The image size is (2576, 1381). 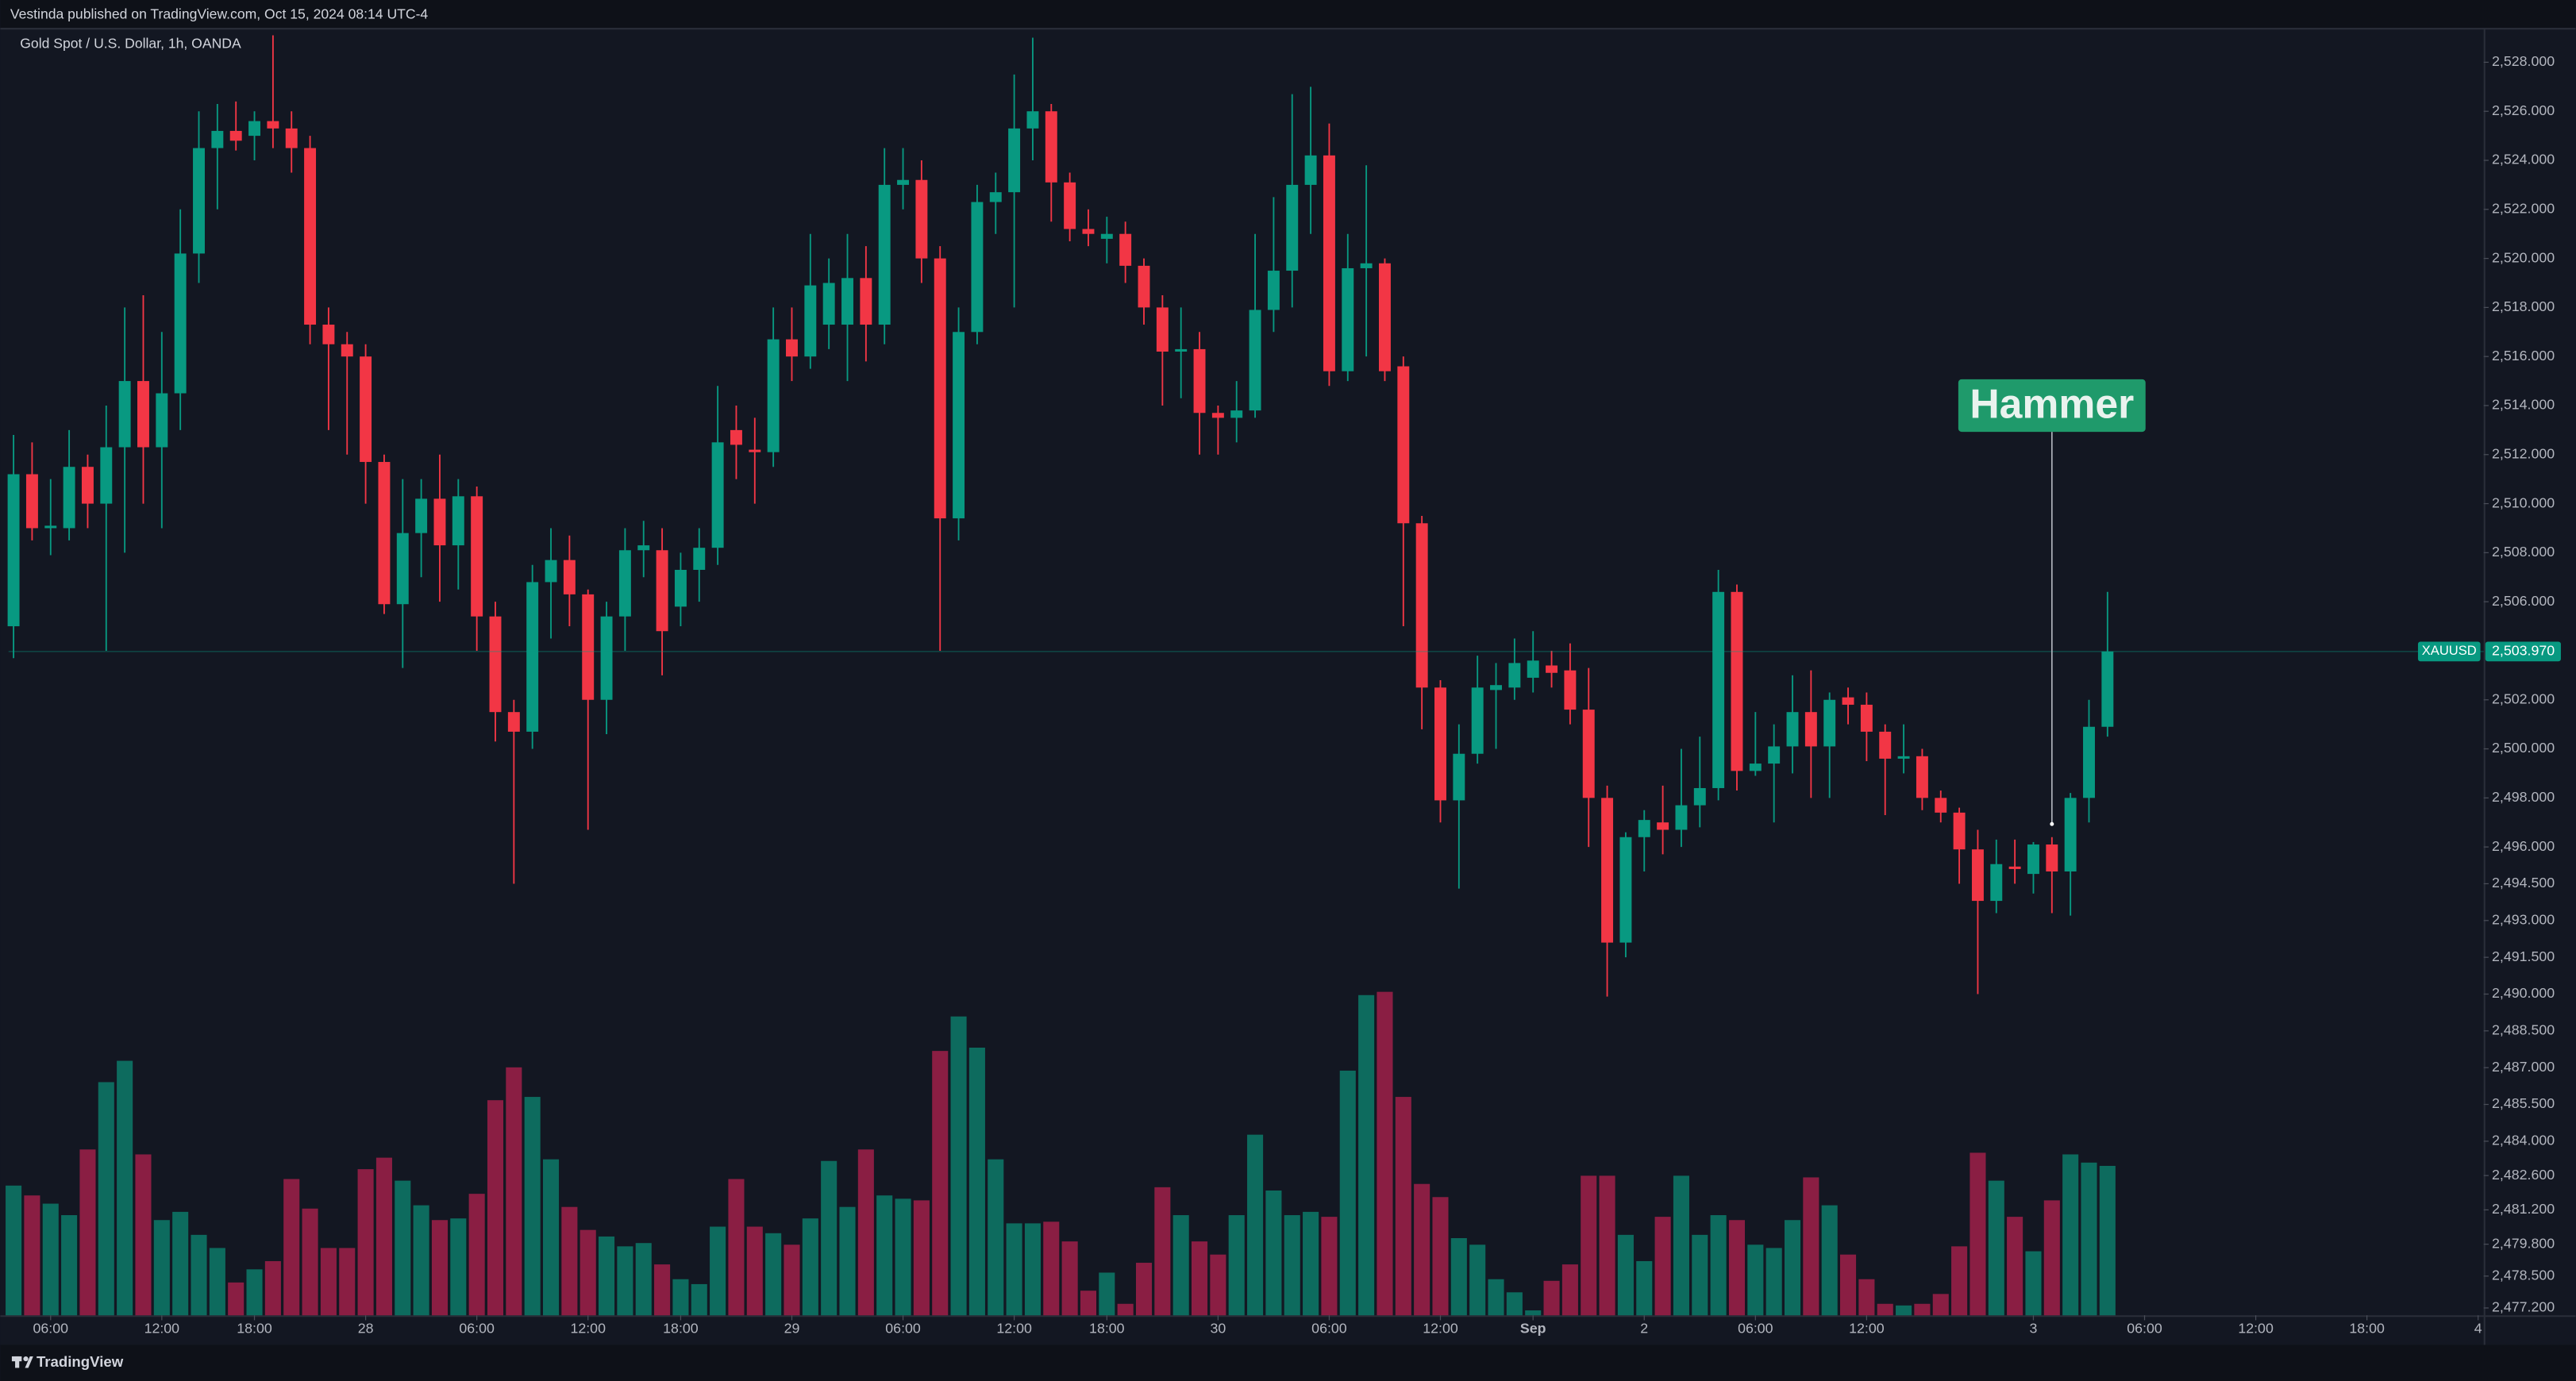 I want to click on symbol-tag, so click(x=2449, y=652).